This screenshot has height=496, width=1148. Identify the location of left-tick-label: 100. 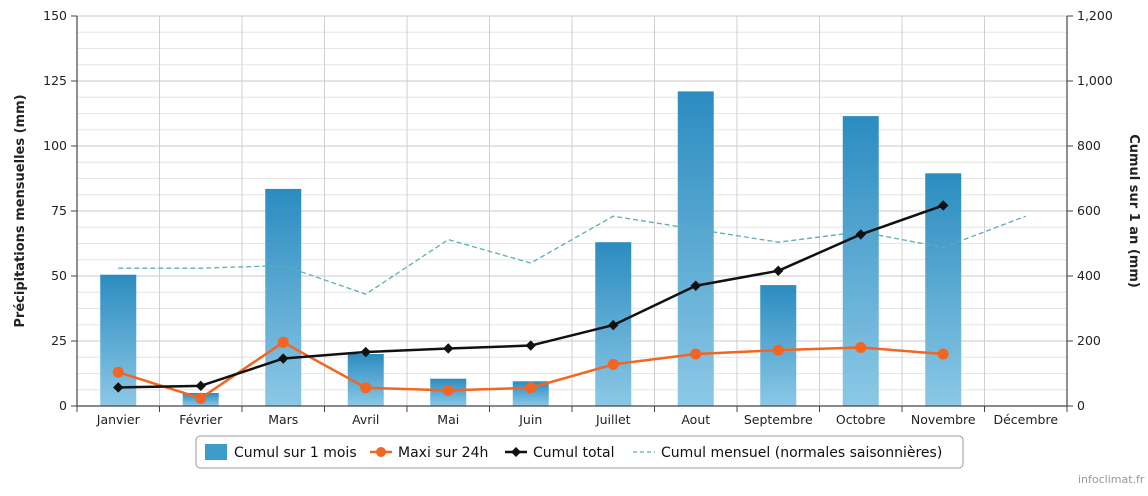
(55, 145).